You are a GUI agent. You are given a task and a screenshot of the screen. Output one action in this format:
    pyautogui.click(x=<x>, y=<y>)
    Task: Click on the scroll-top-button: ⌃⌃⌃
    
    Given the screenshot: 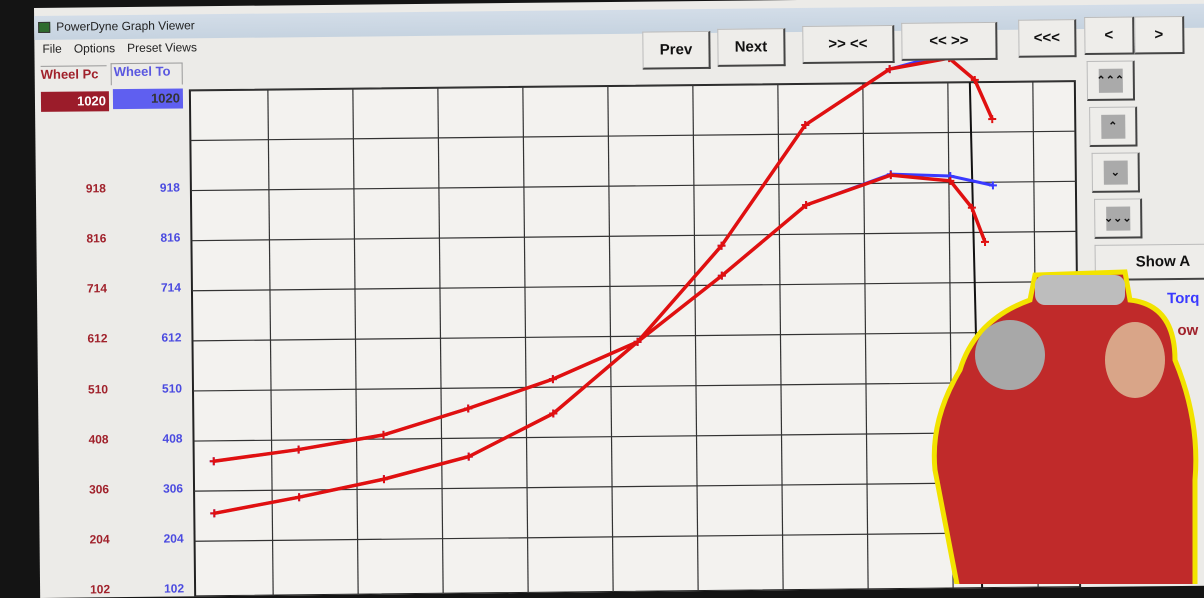 What is the action you would take?
    pyautogui.click(x=1111, y=80)
    